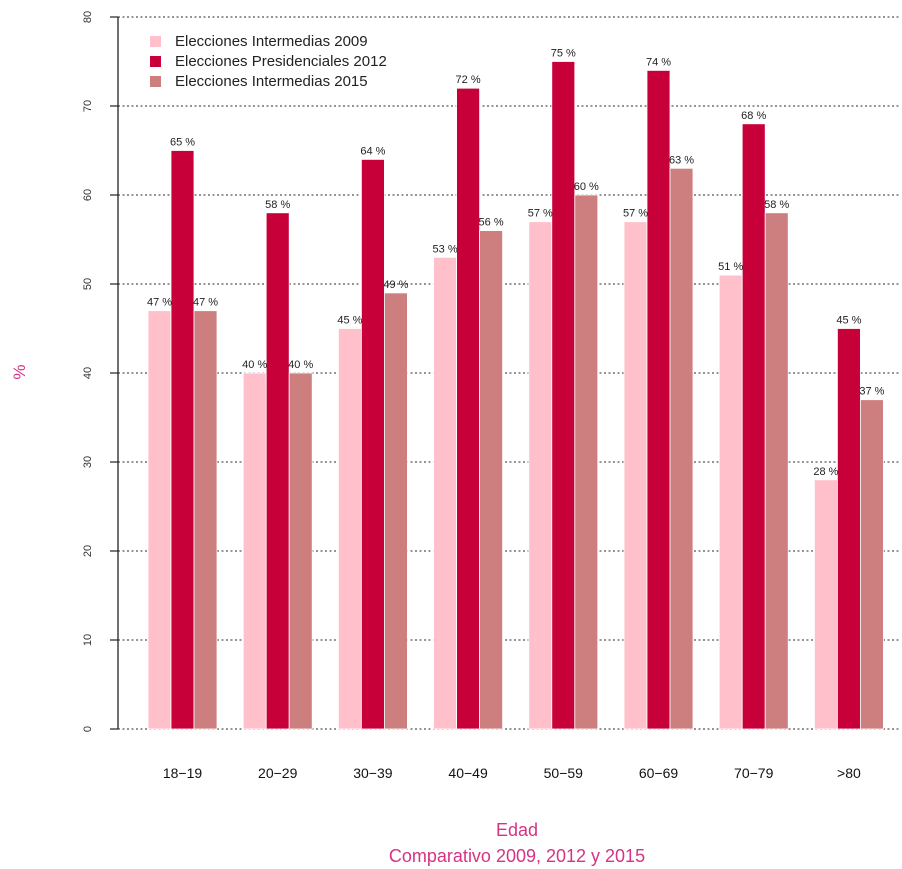  I want to click on y-tick-label: 20, so click(88, 551).